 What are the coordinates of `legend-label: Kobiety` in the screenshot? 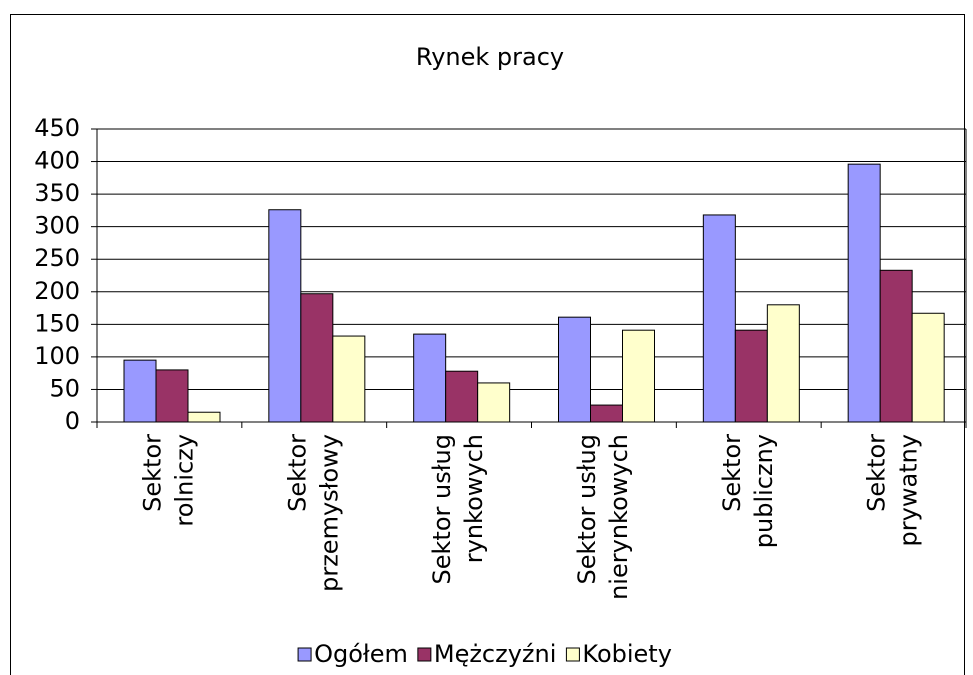 It's located at (627, 654).